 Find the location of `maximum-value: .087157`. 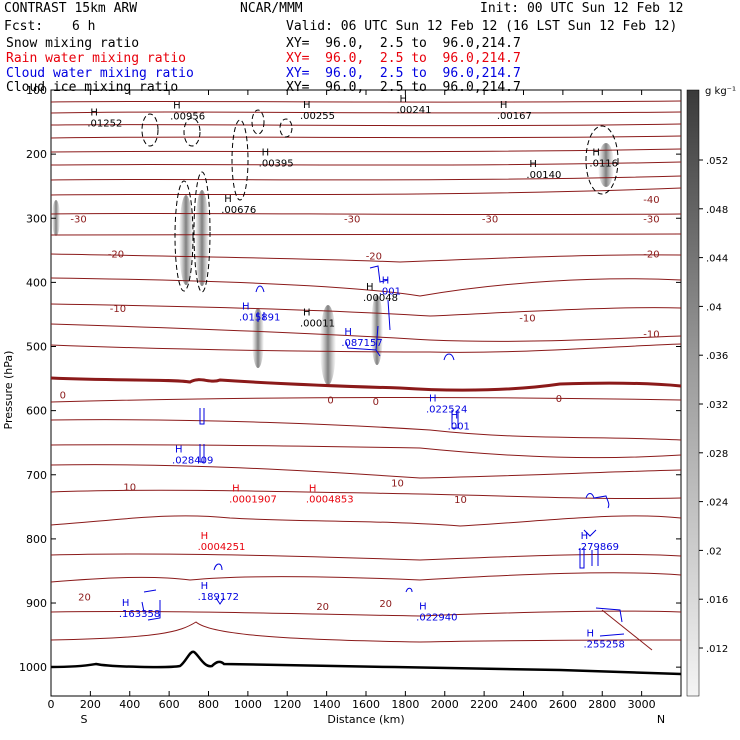

maximum-value: .087157 is located at coordinates (361, 343).